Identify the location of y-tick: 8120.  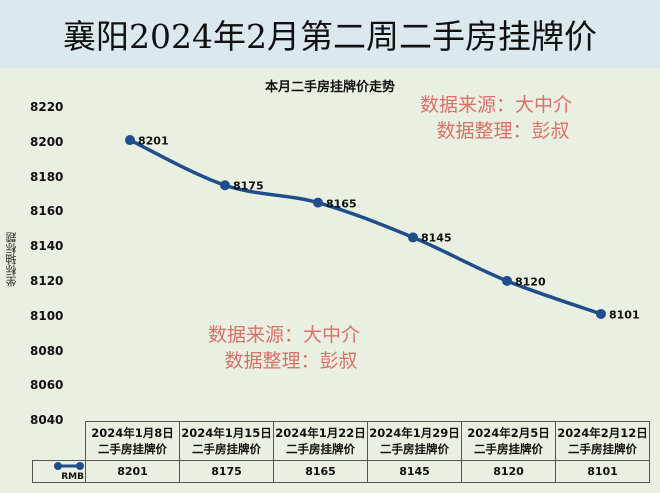
(47, 281).